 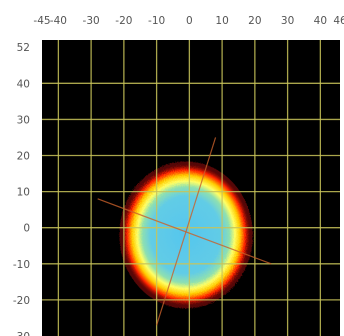 I want to click on x-tick-label-8: 30, so click(x=287, y=21).